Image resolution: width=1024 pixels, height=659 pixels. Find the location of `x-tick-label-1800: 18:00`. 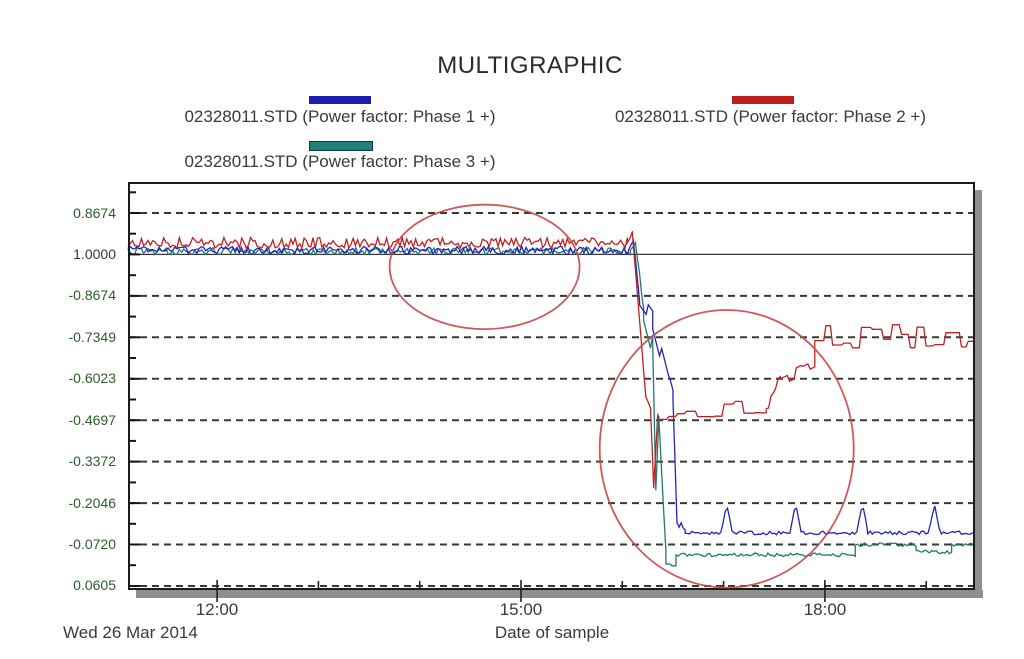

x-tick-label-1800: 18:00 is located at coordinates (825, 609).